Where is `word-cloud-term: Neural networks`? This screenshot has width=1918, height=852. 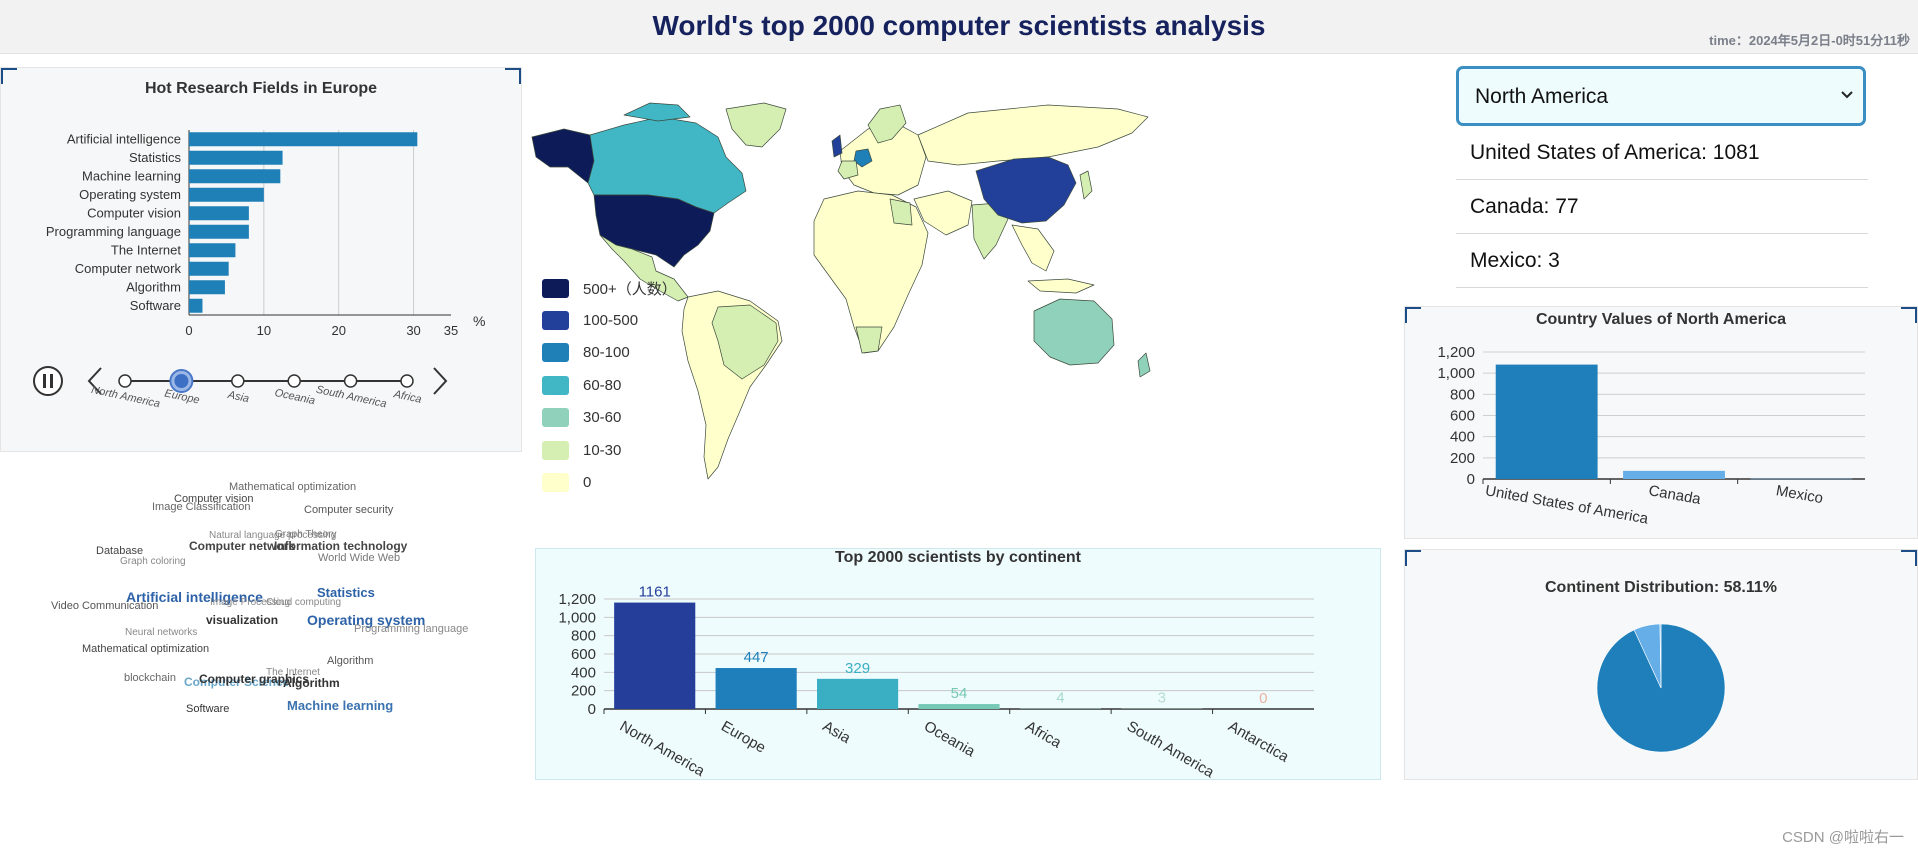 word-cloud-term: Neural networks is located at coordinates (161, 632).